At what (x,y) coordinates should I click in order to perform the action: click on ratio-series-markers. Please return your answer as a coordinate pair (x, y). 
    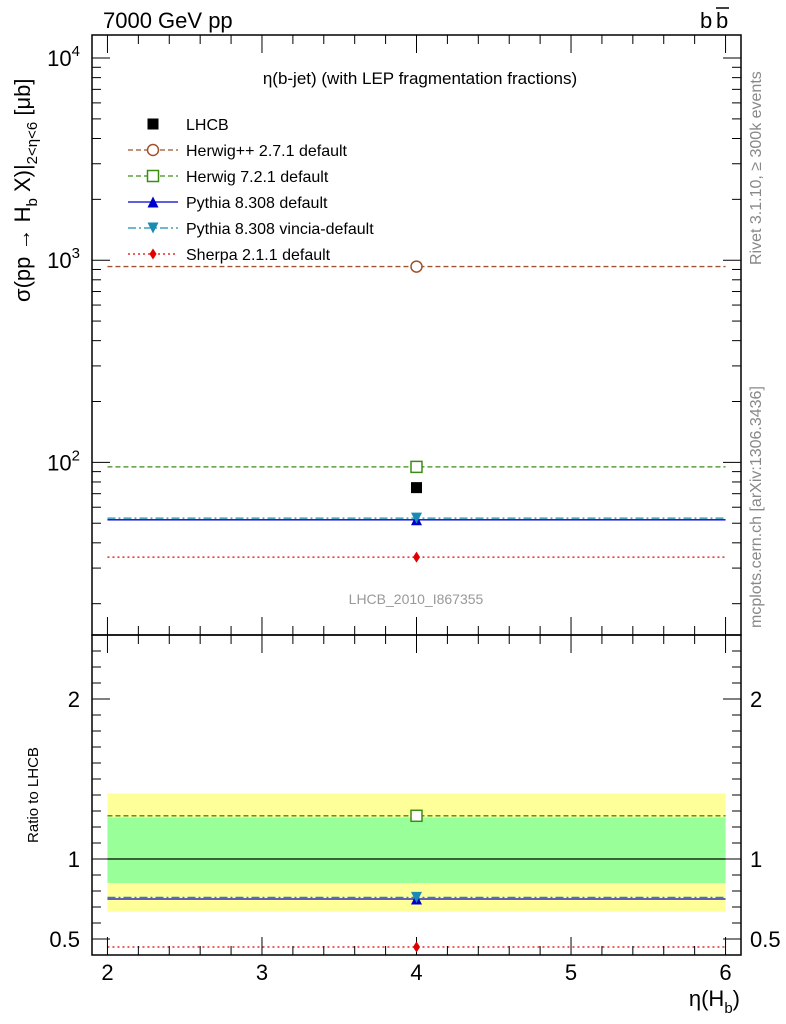
    Looking at the image, I should click on (416, 881).